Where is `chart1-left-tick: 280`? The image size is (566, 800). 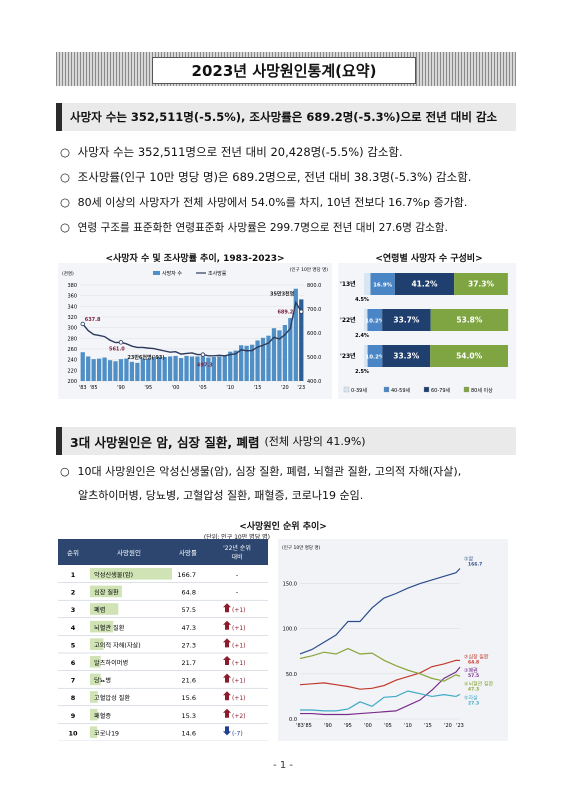
chart1-left-tick: 280 is located at coordinates (72, 339).